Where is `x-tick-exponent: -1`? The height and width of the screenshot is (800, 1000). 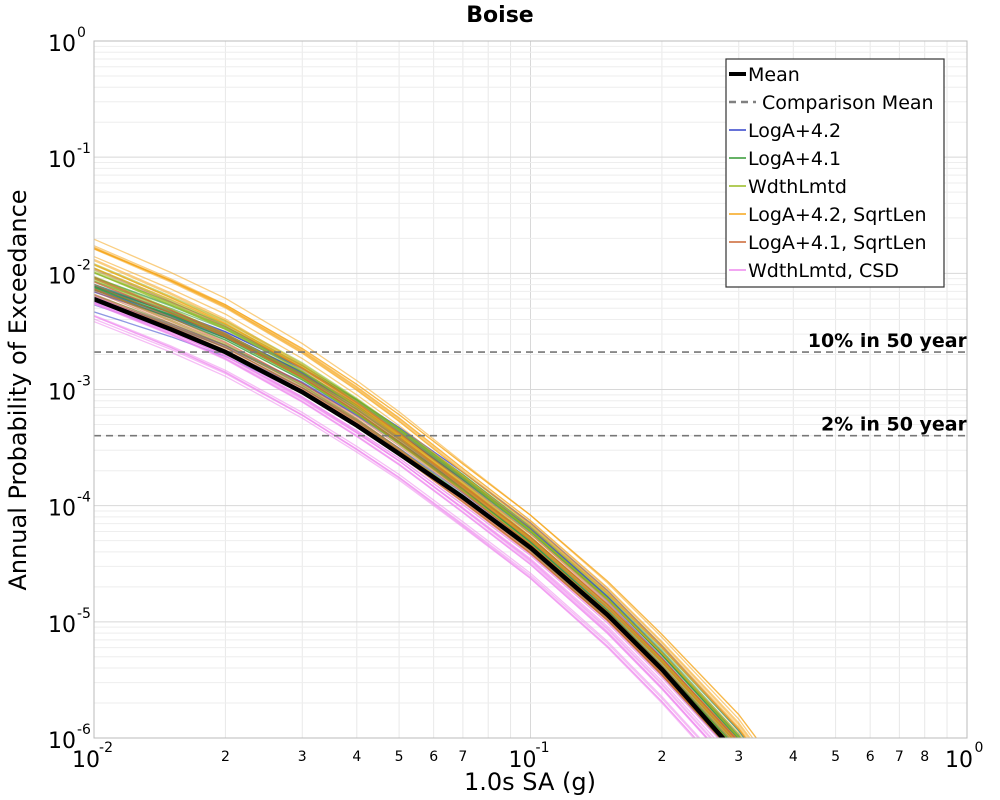
x-tick-exponent: -1 is located at coordinates (543, 748).